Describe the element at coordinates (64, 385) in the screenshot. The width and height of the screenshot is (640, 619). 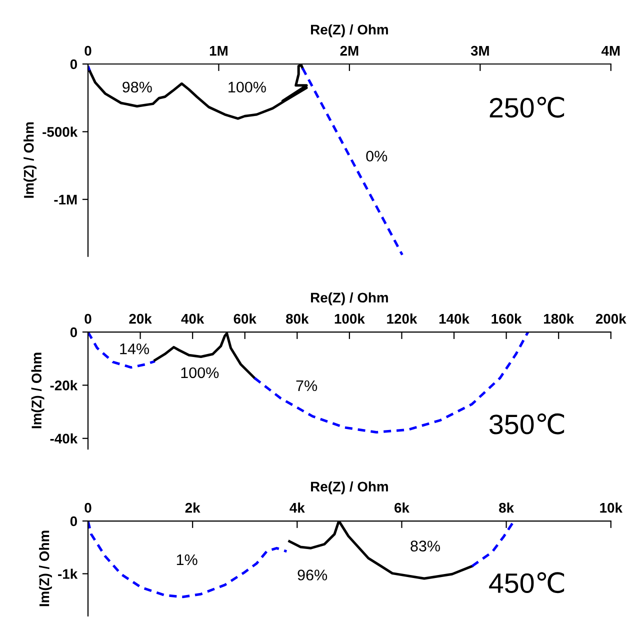
I see `y-tick-label: -20k` at that location.